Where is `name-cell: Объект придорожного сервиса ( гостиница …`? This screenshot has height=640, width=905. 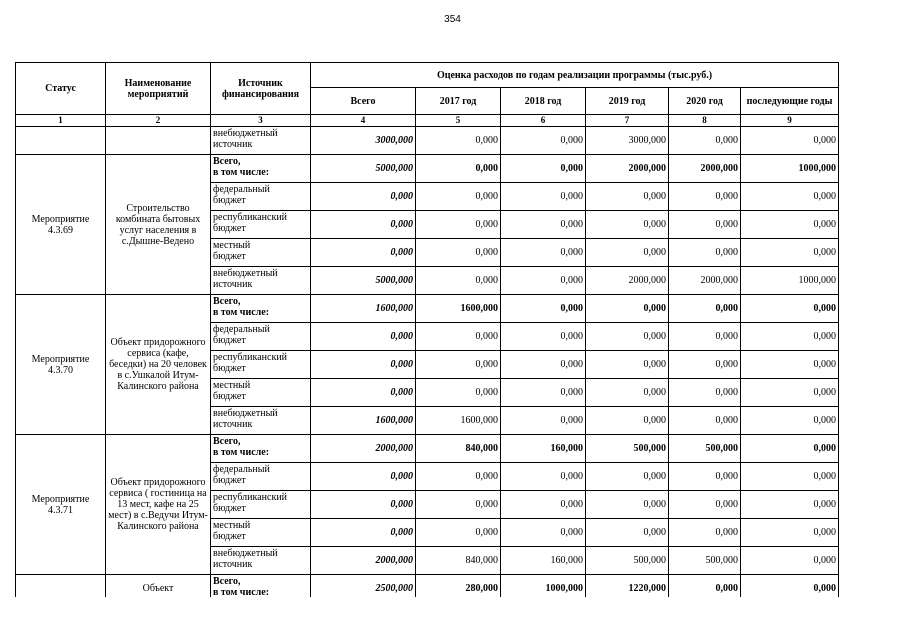
name-cell: Объект придорожного сервиса ( гостиница … is located at coordinates (158, 504).